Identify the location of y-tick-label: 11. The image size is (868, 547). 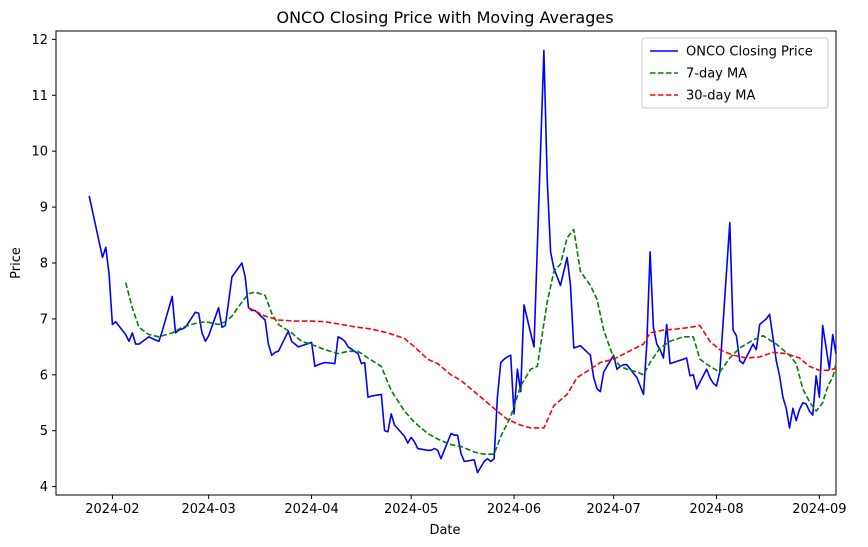
(39, 96).